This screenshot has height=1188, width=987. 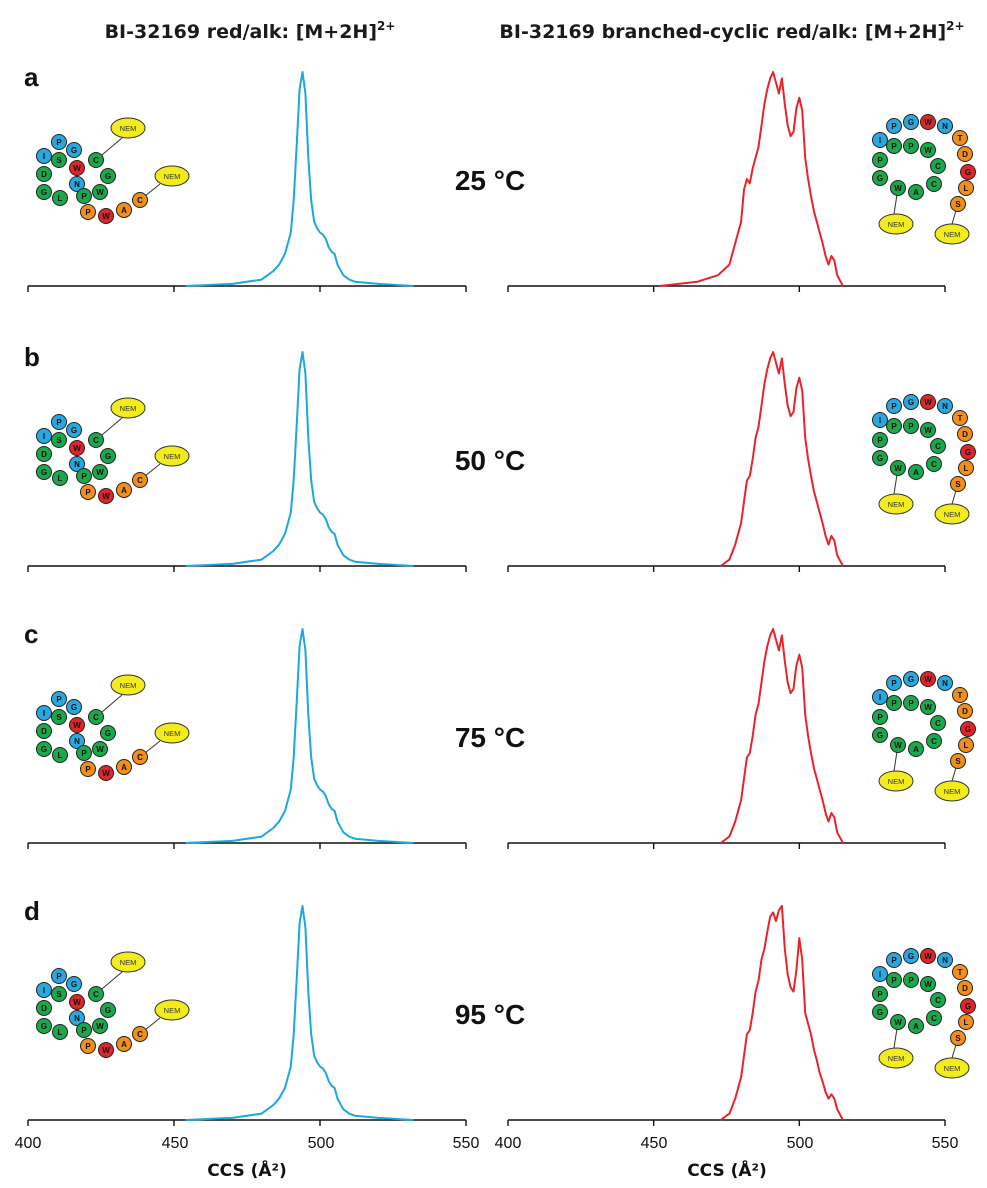 I want to click on temperature-label: 50 °C, so click(x=490, y=460).